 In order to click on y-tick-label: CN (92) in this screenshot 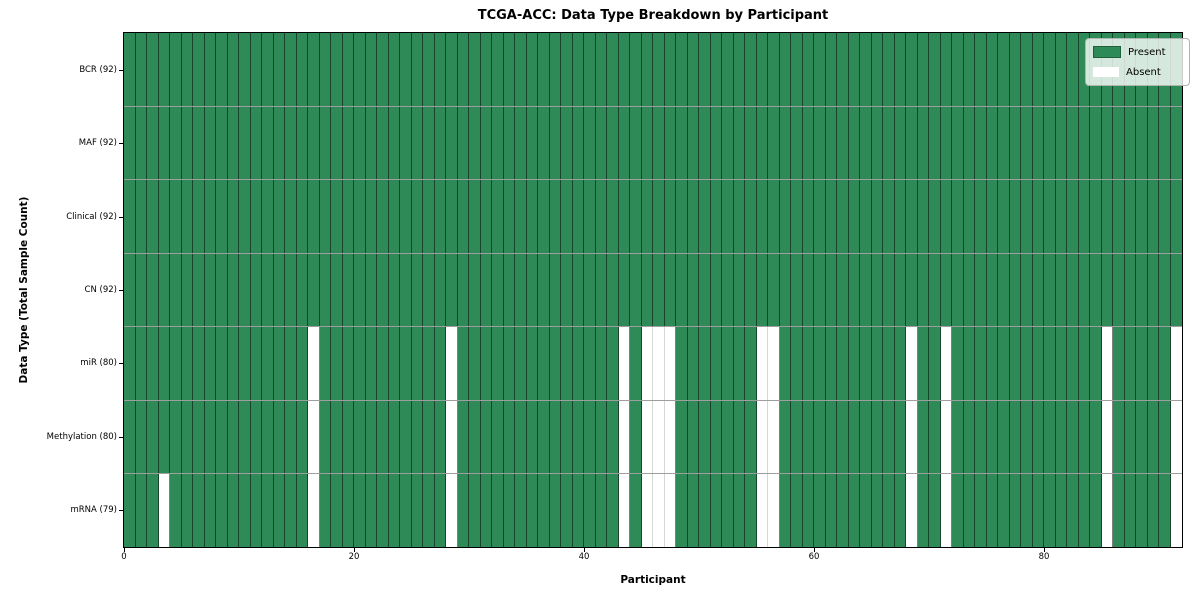, I will do `click(100, 290)`.